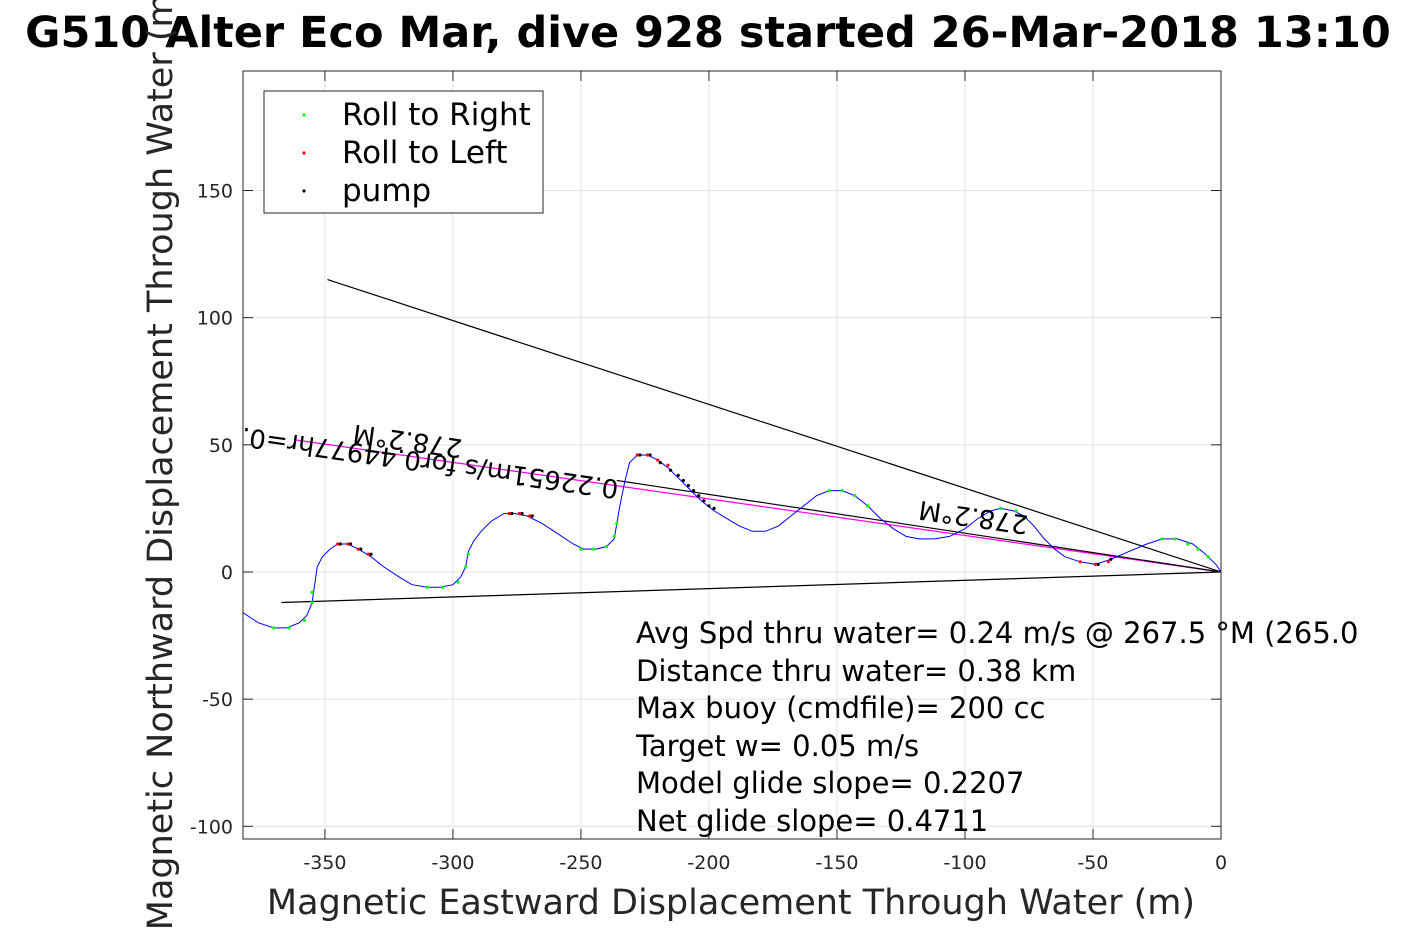 The image size is (1417, 945). Describe the element at coordinates (1092, 863) in the screenshot. I see `x-tick-label-6: -50` at that location.